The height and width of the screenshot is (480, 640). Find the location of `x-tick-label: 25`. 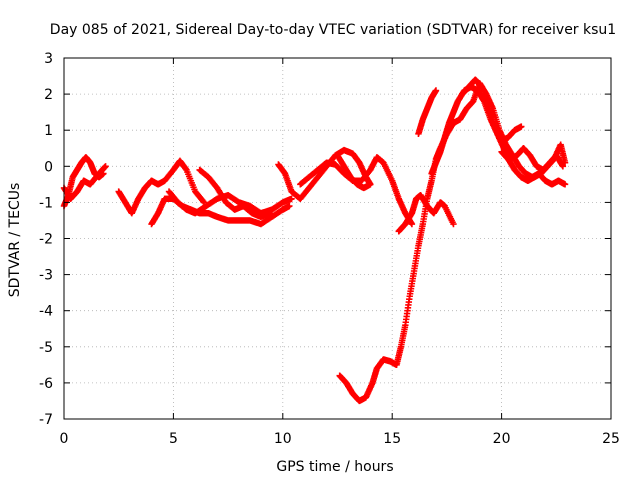

x-tick-label: 25 is located at coordinates (611, 439).